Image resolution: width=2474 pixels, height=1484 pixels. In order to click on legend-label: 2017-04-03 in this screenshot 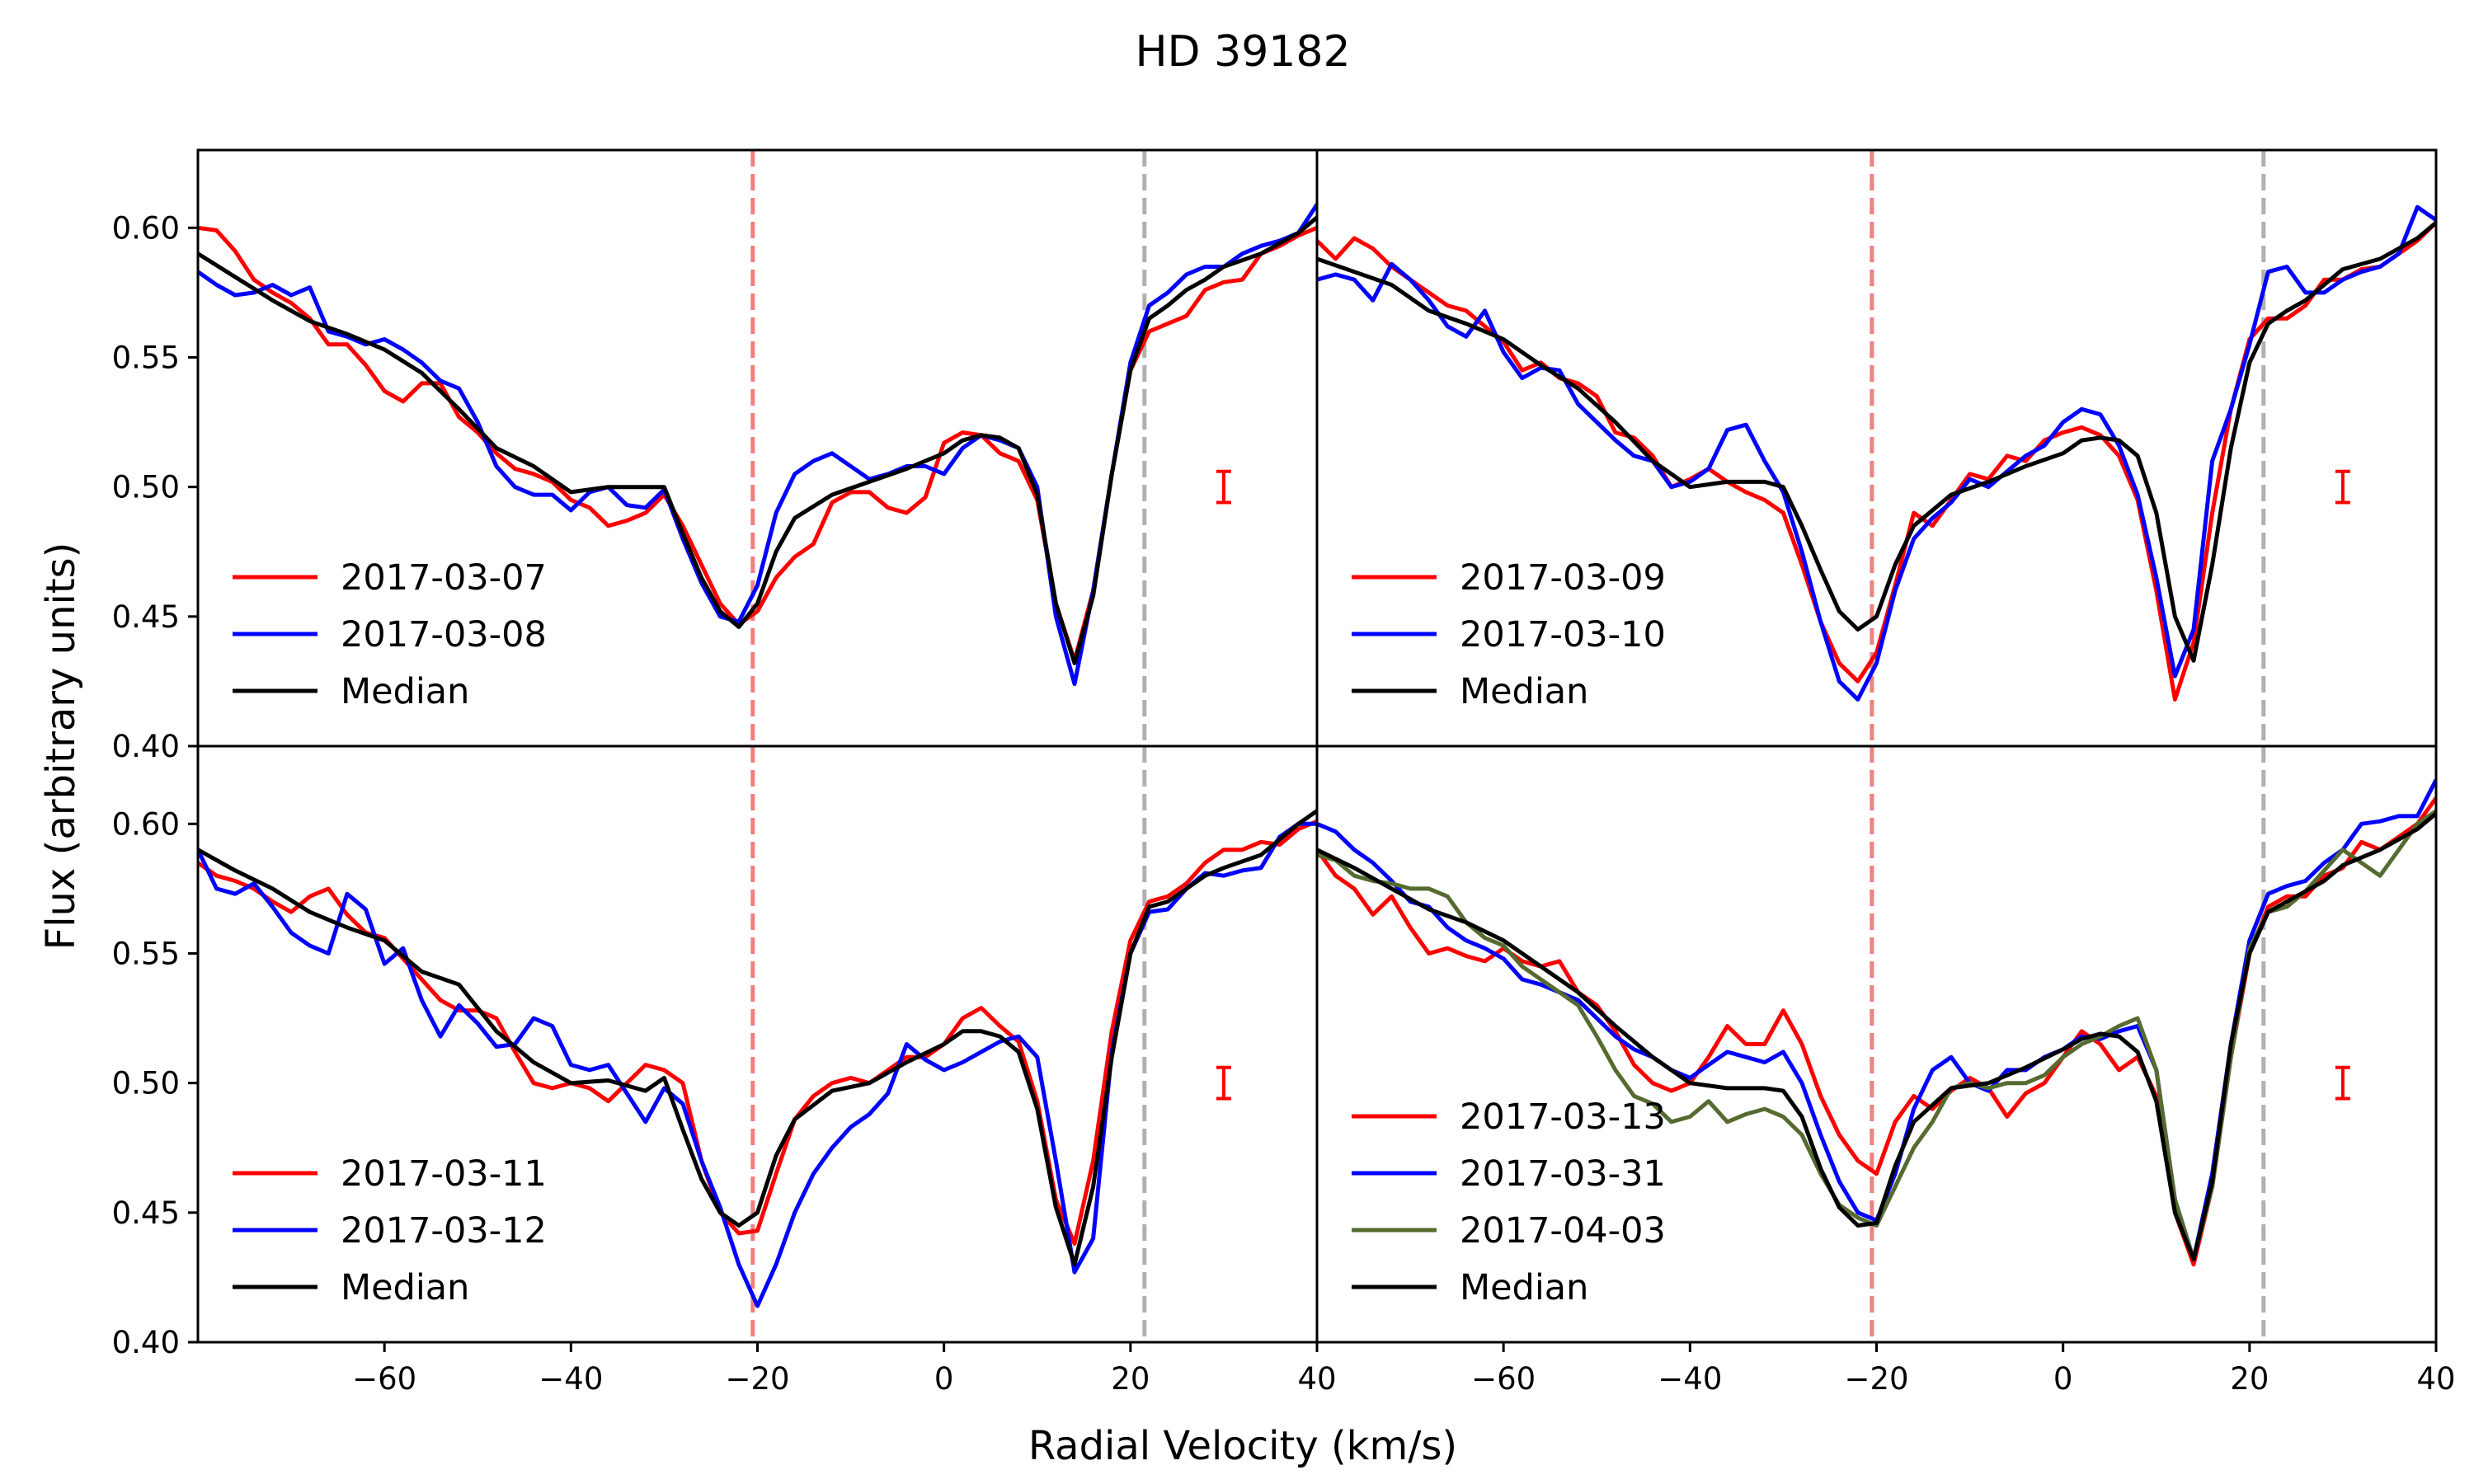, I will do `click(1563, 1231)`.